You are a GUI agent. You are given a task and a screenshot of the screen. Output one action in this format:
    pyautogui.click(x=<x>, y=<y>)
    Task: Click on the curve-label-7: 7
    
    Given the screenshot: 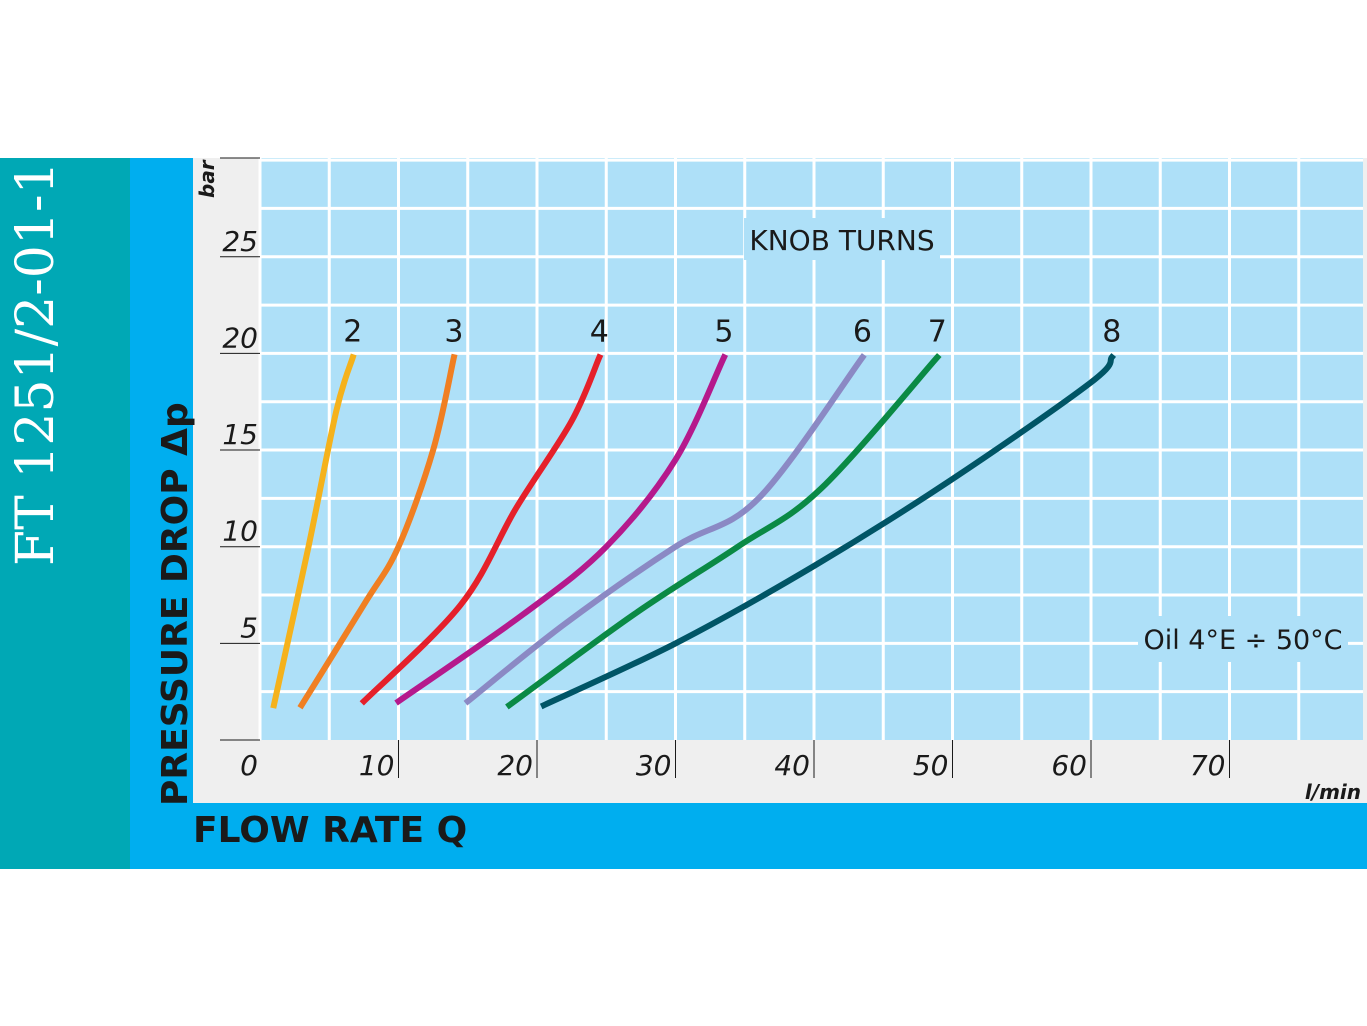 What is the action you would take?
    pyautogui.click(x=937, y=331)
    